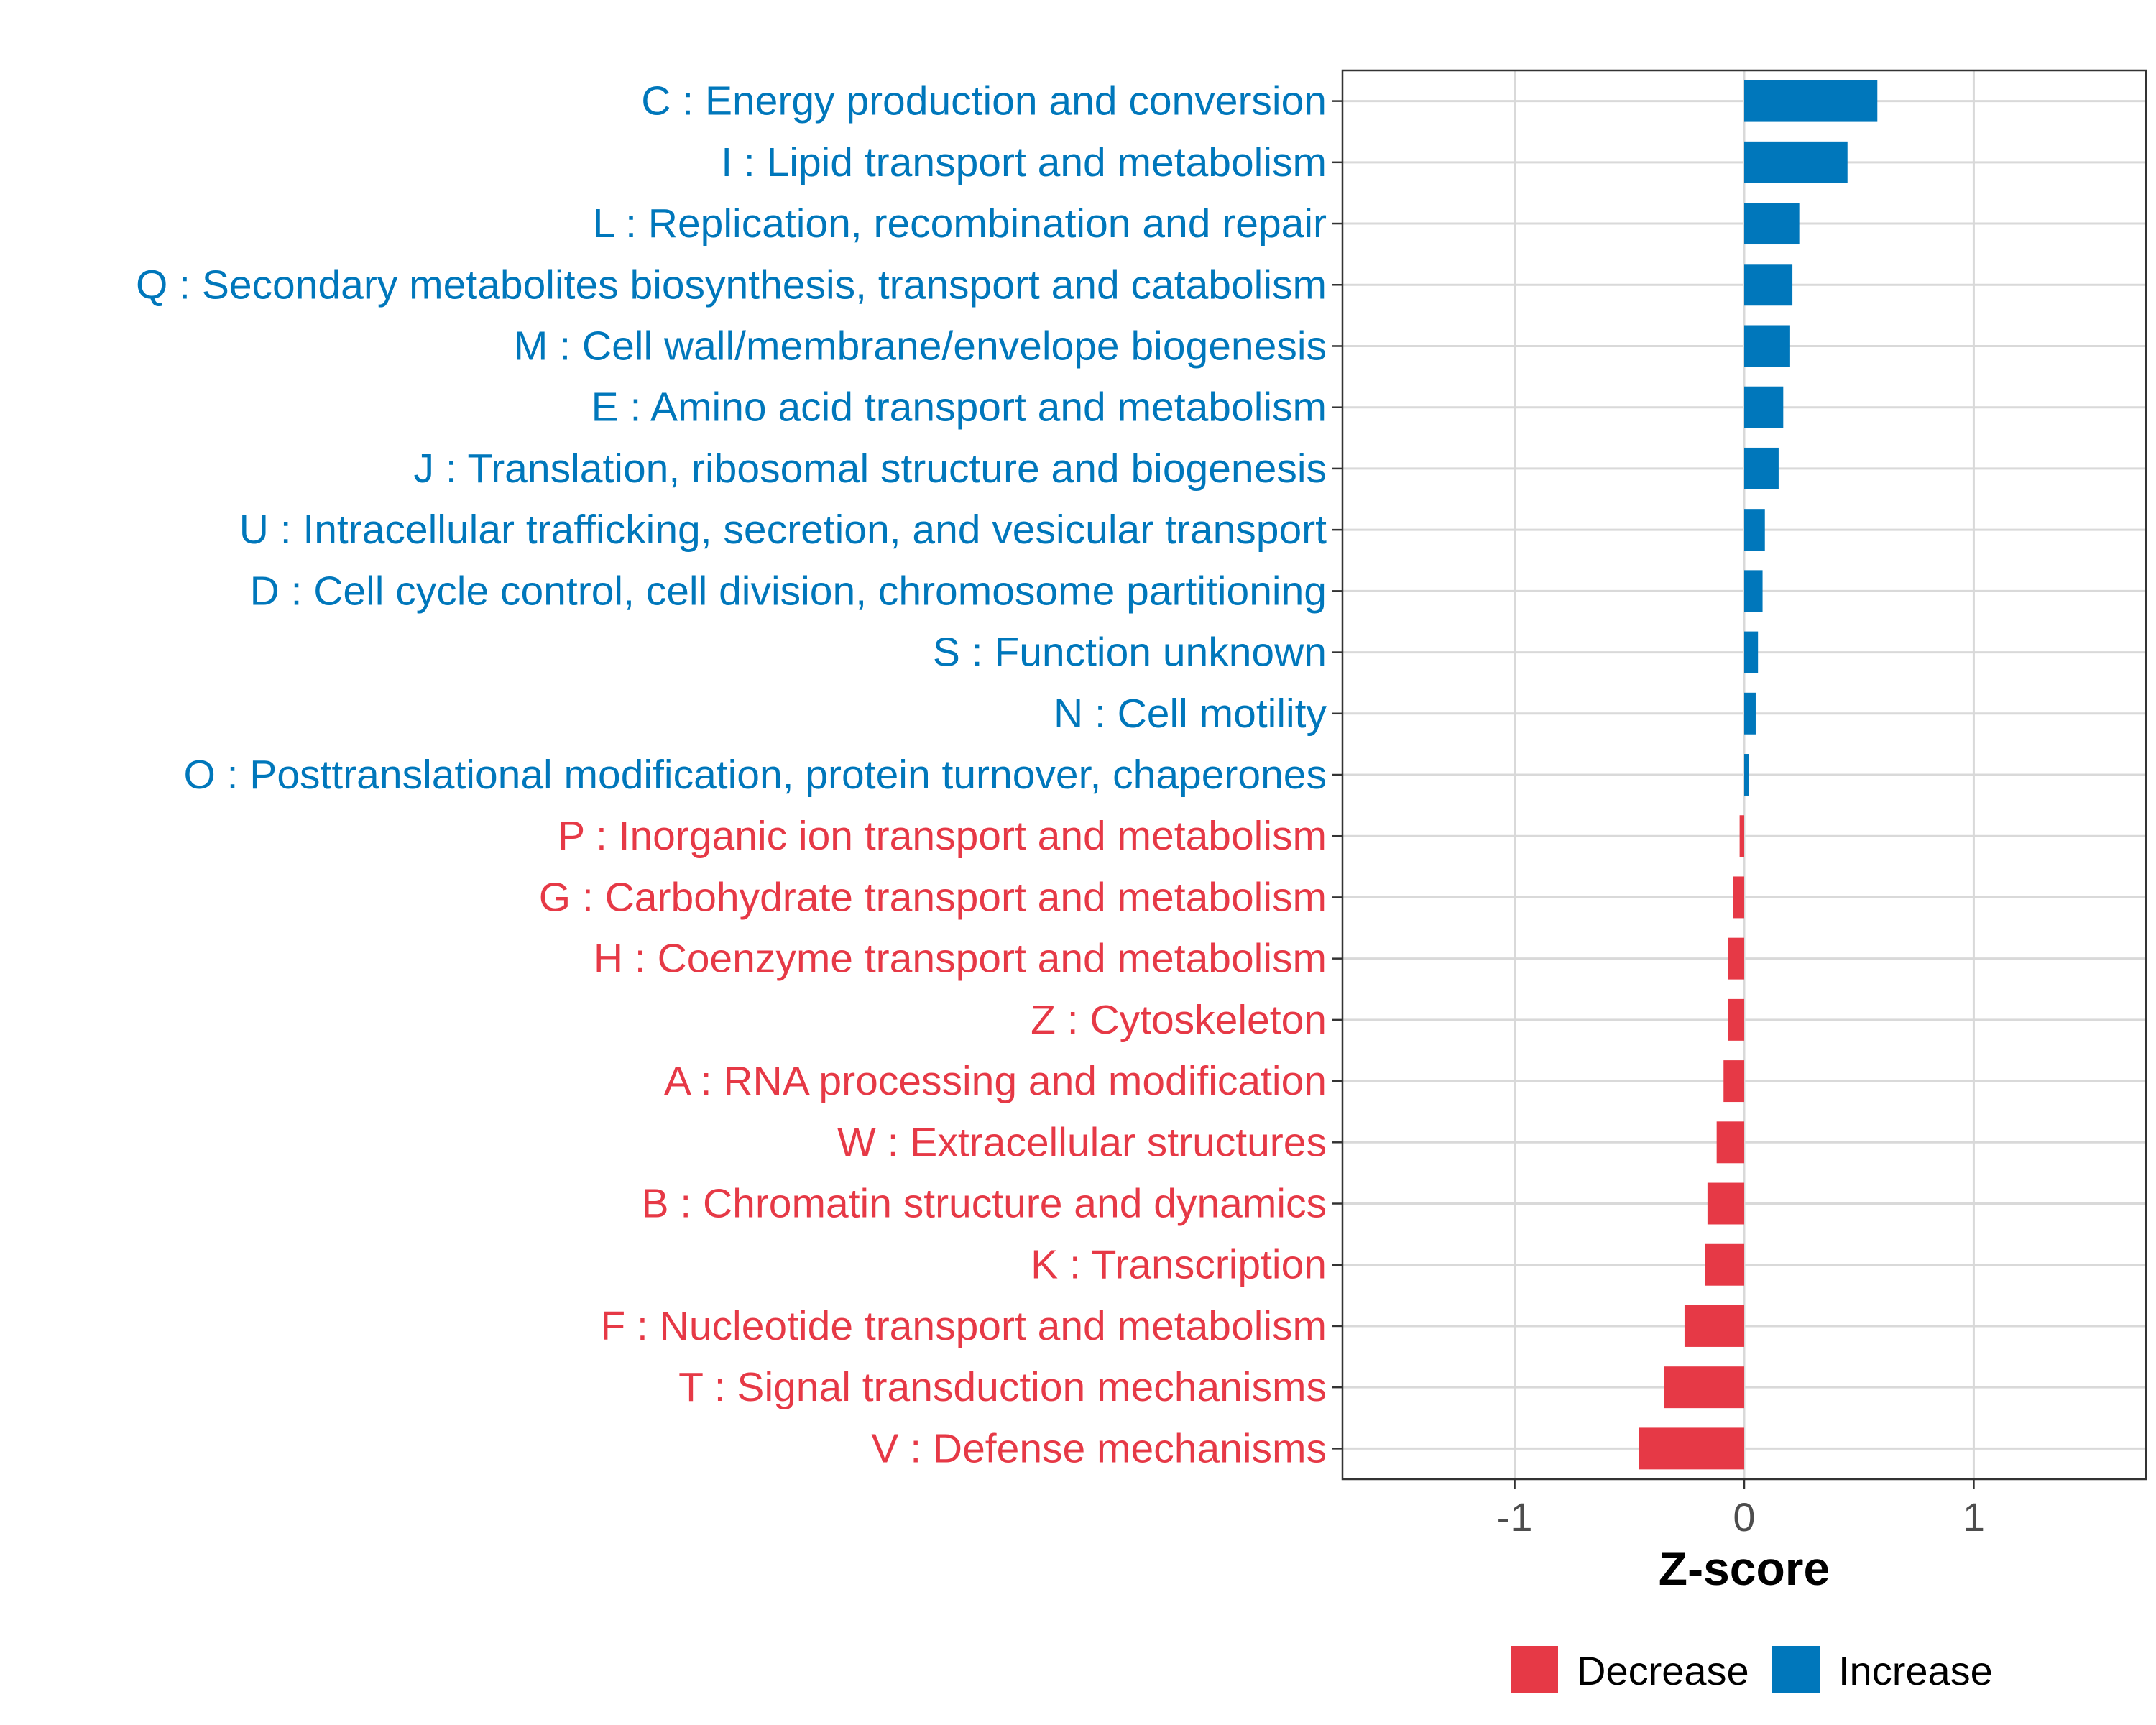 The width and height of the screenshot is (2156, 1725). I want to click on category-label: I : Lipid transport and metabolism, so click(1024, 162).